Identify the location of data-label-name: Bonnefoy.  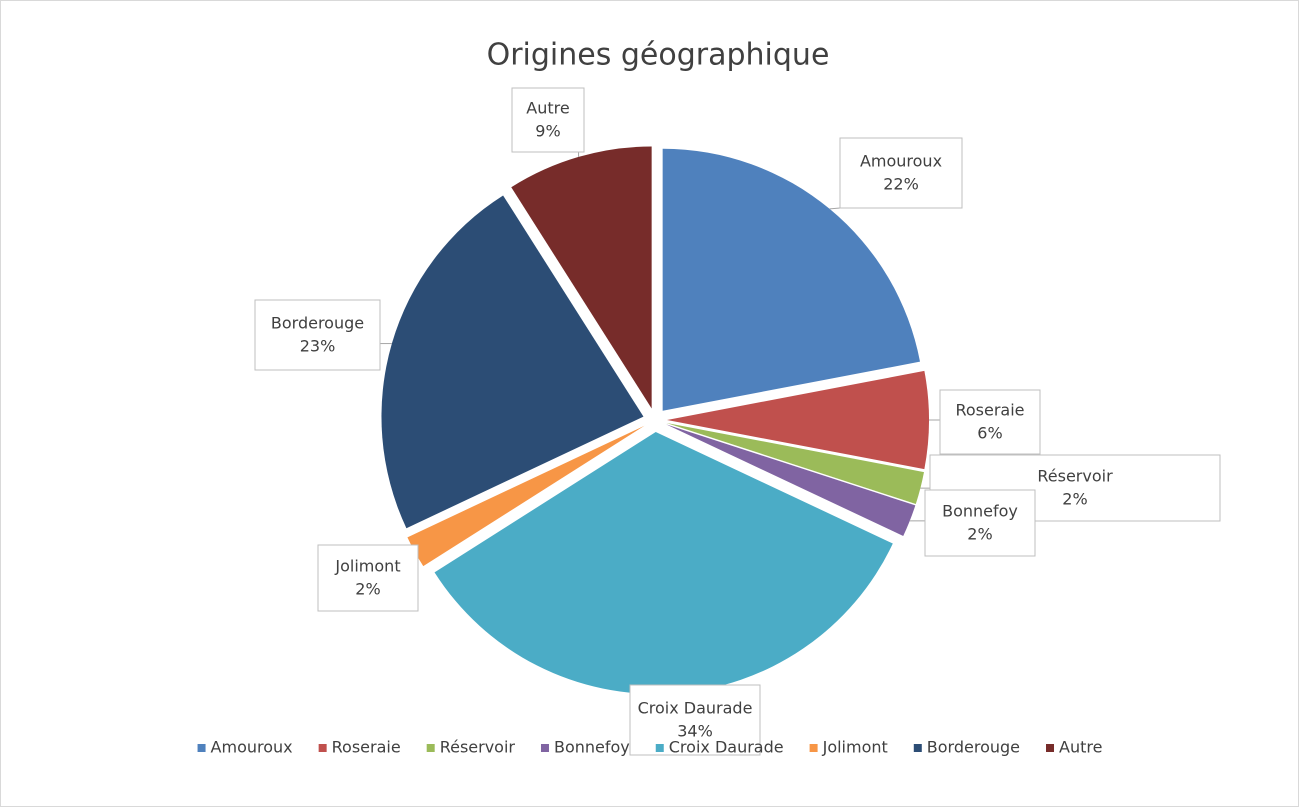
(980, 511).